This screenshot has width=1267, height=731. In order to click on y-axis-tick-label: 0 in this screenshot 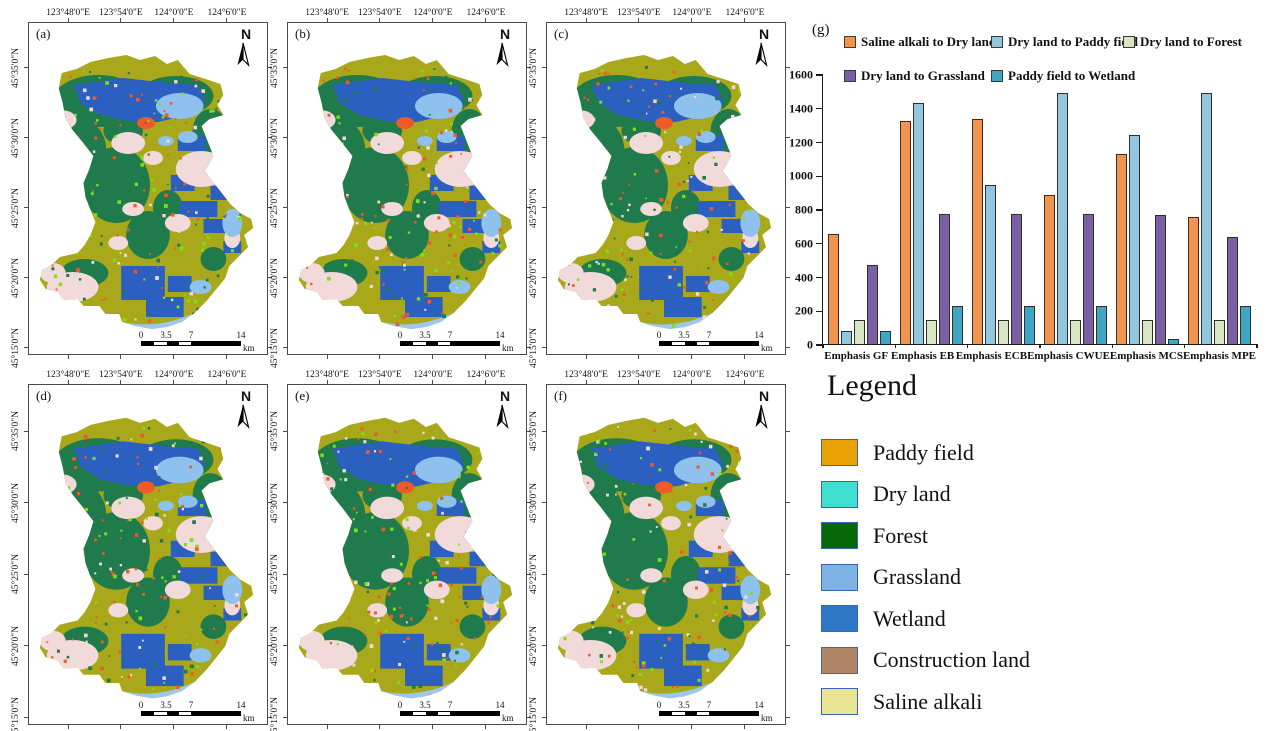, I will do `click(810, 344)`.